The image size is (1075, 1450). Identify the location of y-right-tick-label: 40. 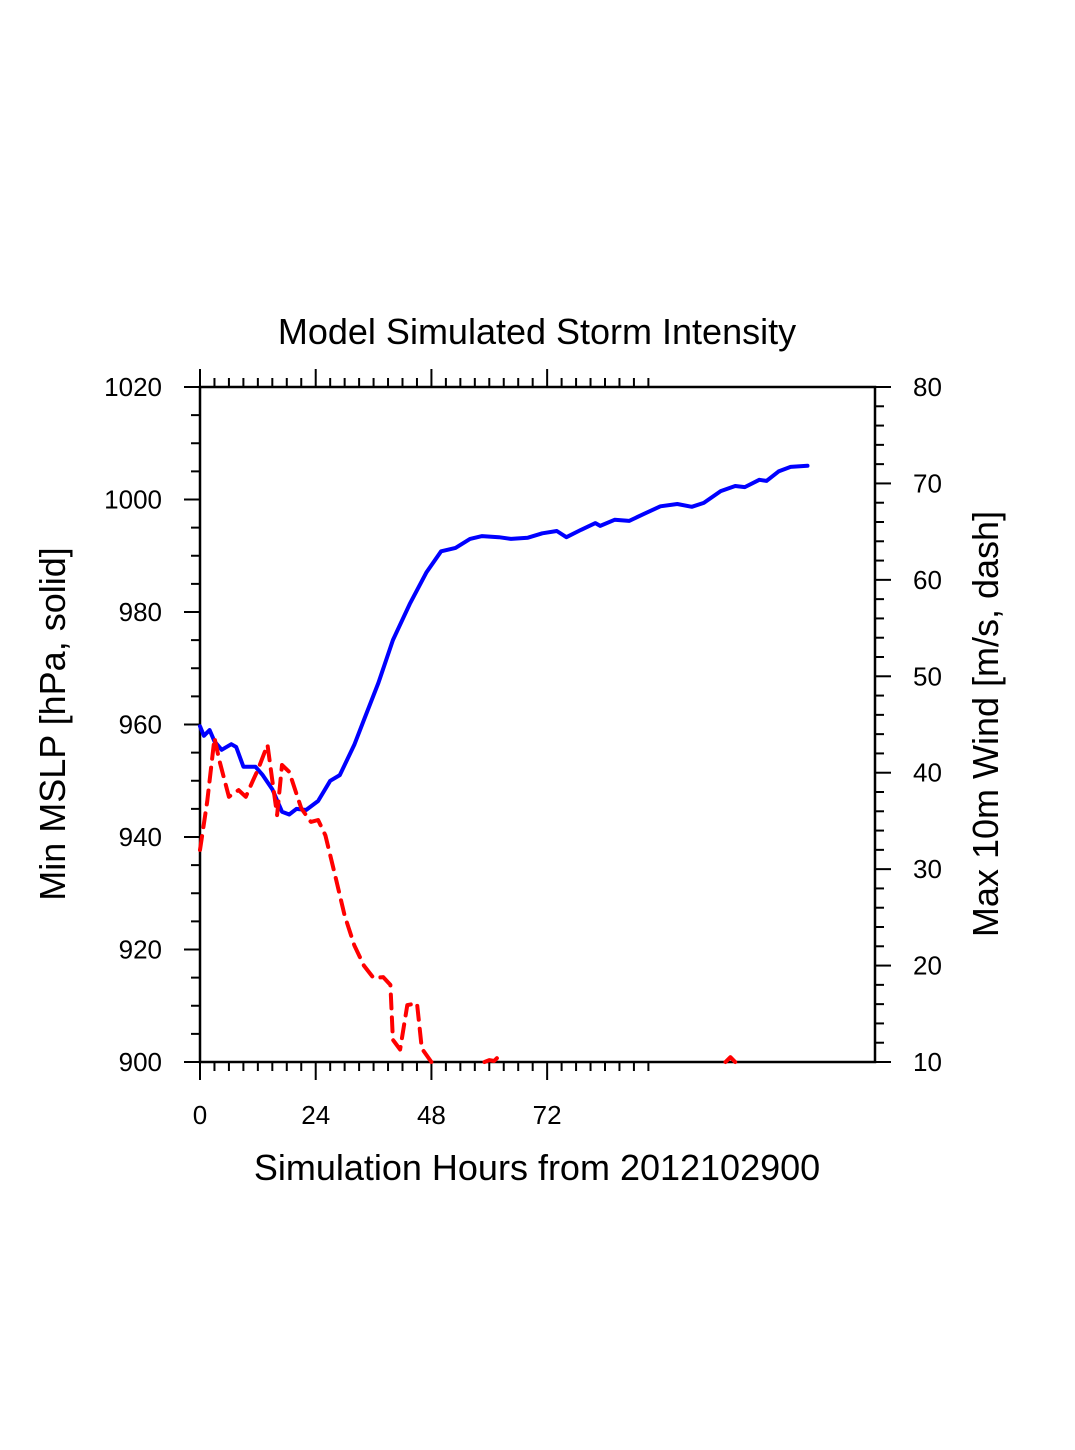
(927, 773).